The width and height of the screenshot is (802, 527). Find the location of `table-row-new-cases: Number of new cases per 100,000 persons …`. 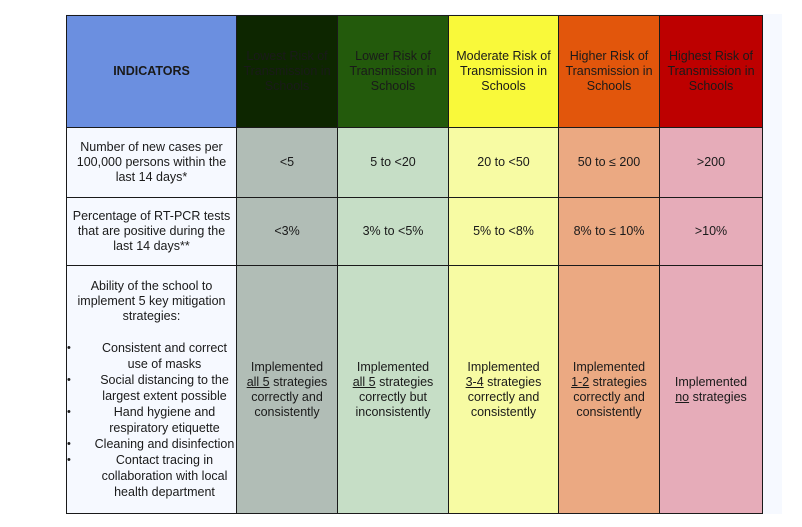

table-row-new-cases: Number of new cases per 100,000 persons … is located at coordinates (414, 162).